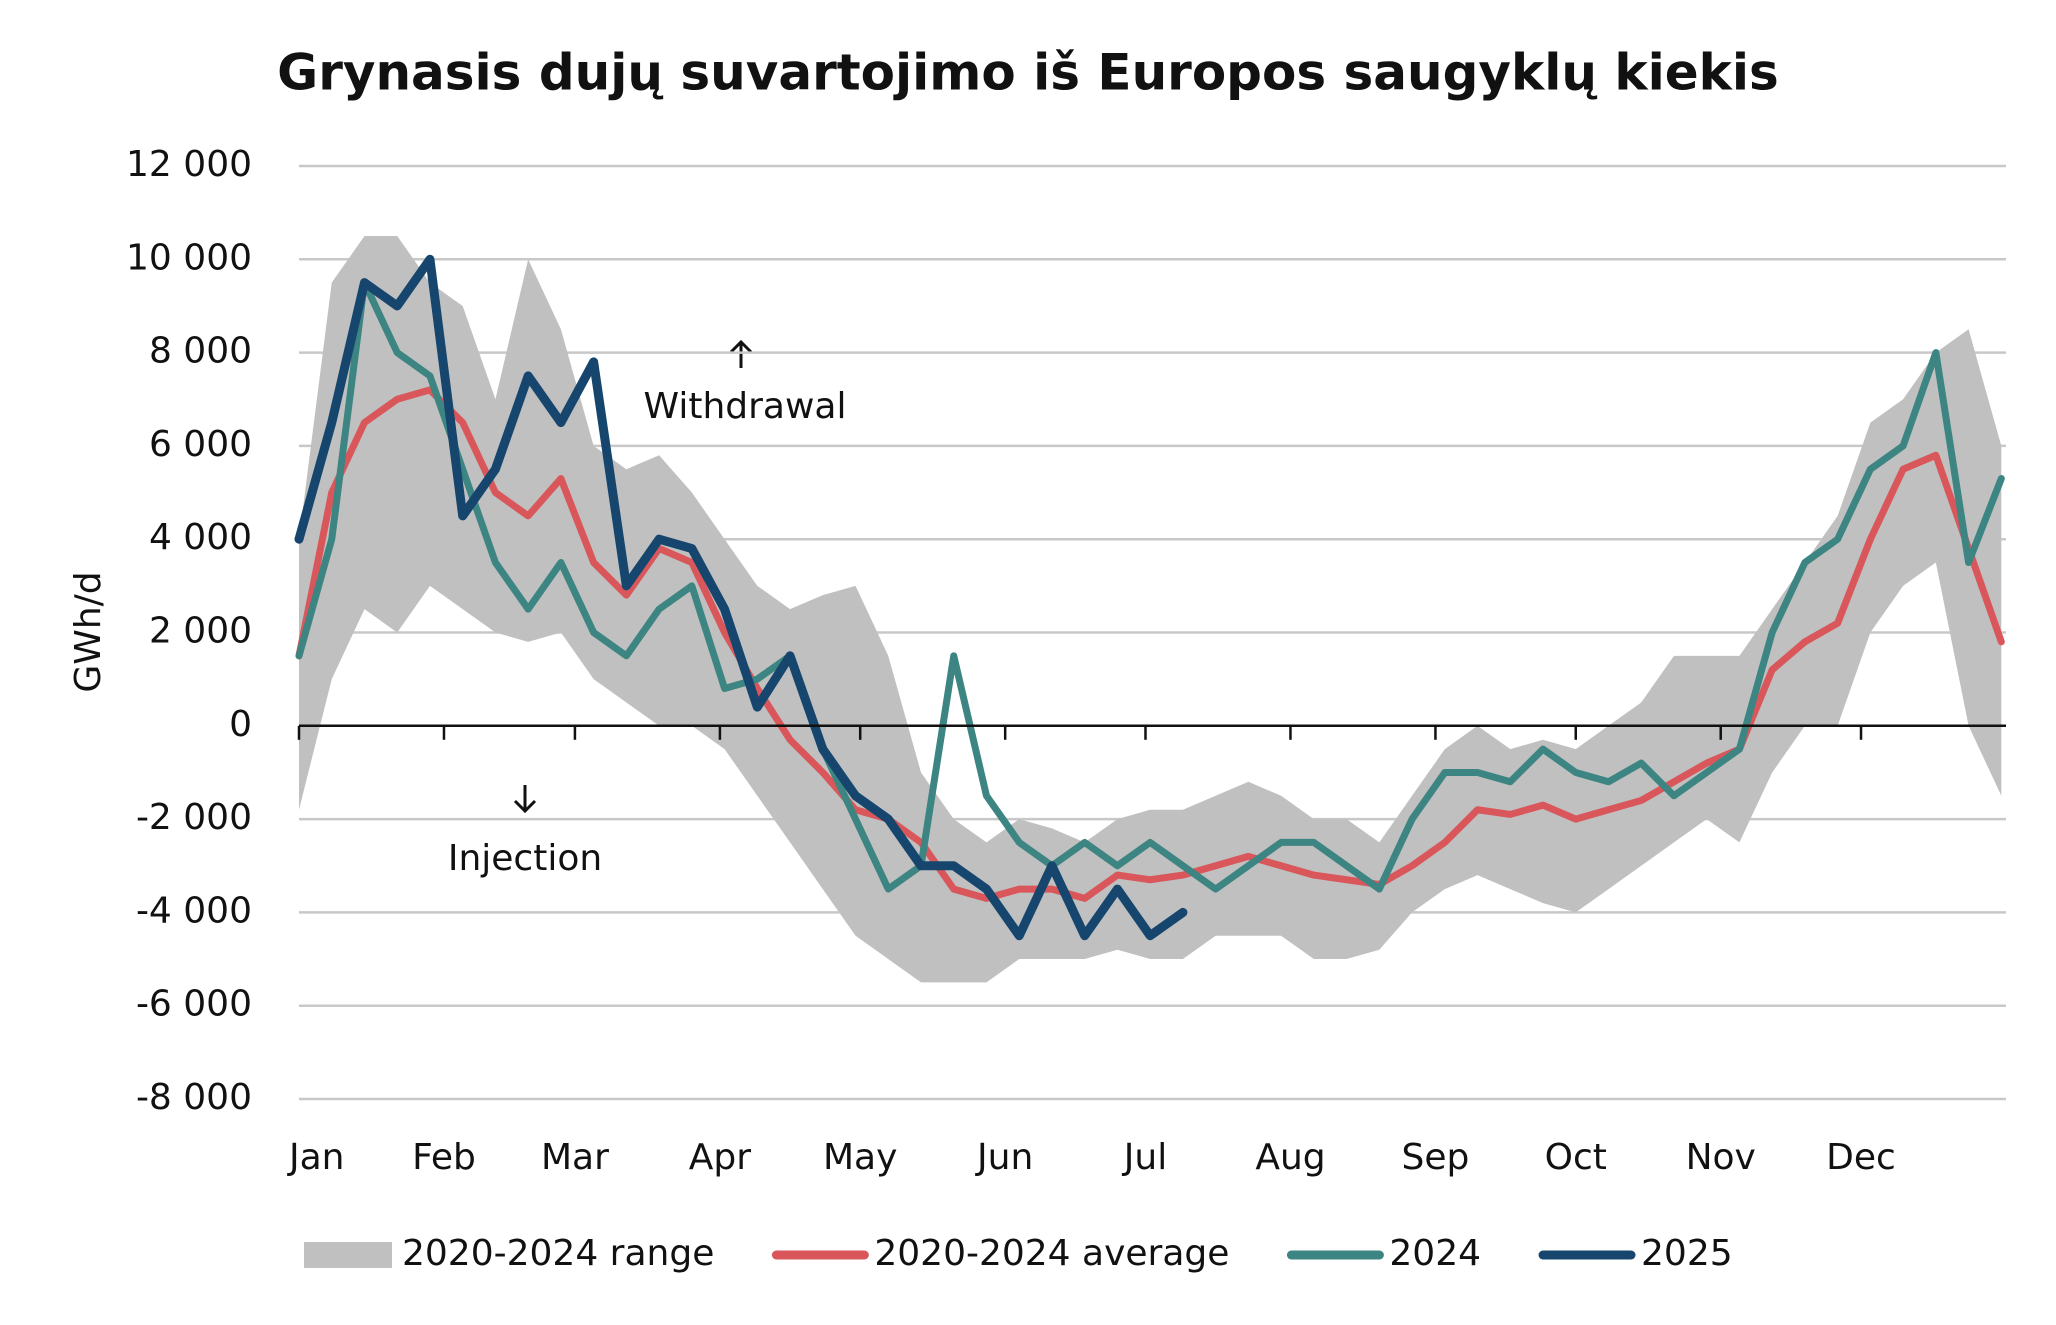 This screenshot has width=2056, height=1325. I want to click on x-tick-label: Jan, so click(316, 1157).